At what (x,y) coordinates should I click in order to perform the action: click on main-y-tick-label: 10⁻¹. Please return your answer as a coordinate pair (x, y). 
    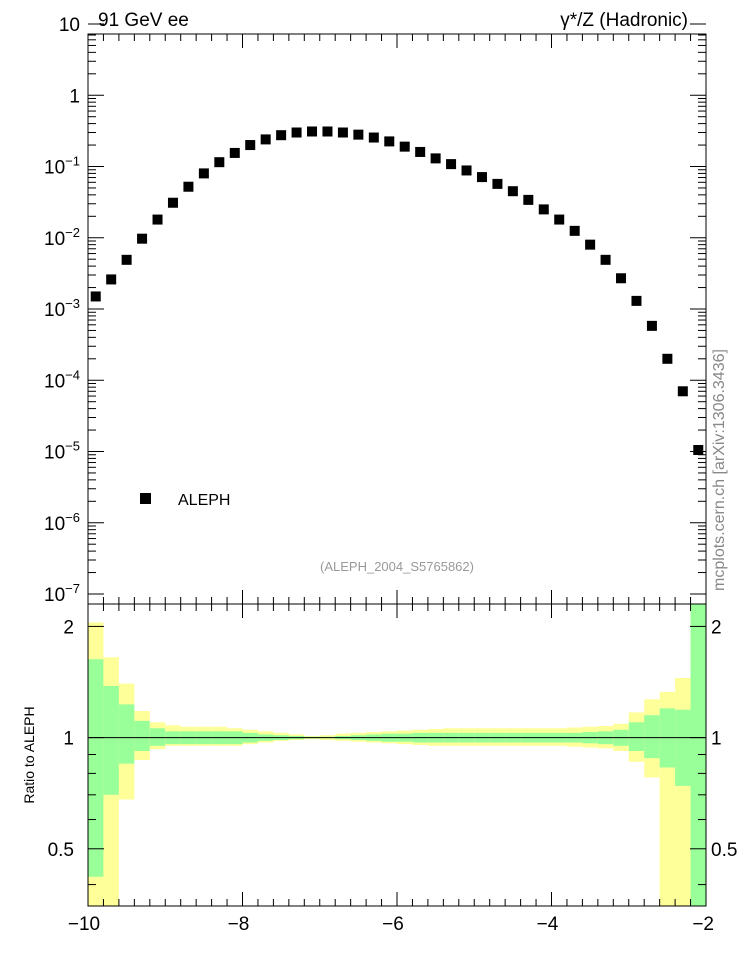
    Looking at the image, I should click on (62, 166).